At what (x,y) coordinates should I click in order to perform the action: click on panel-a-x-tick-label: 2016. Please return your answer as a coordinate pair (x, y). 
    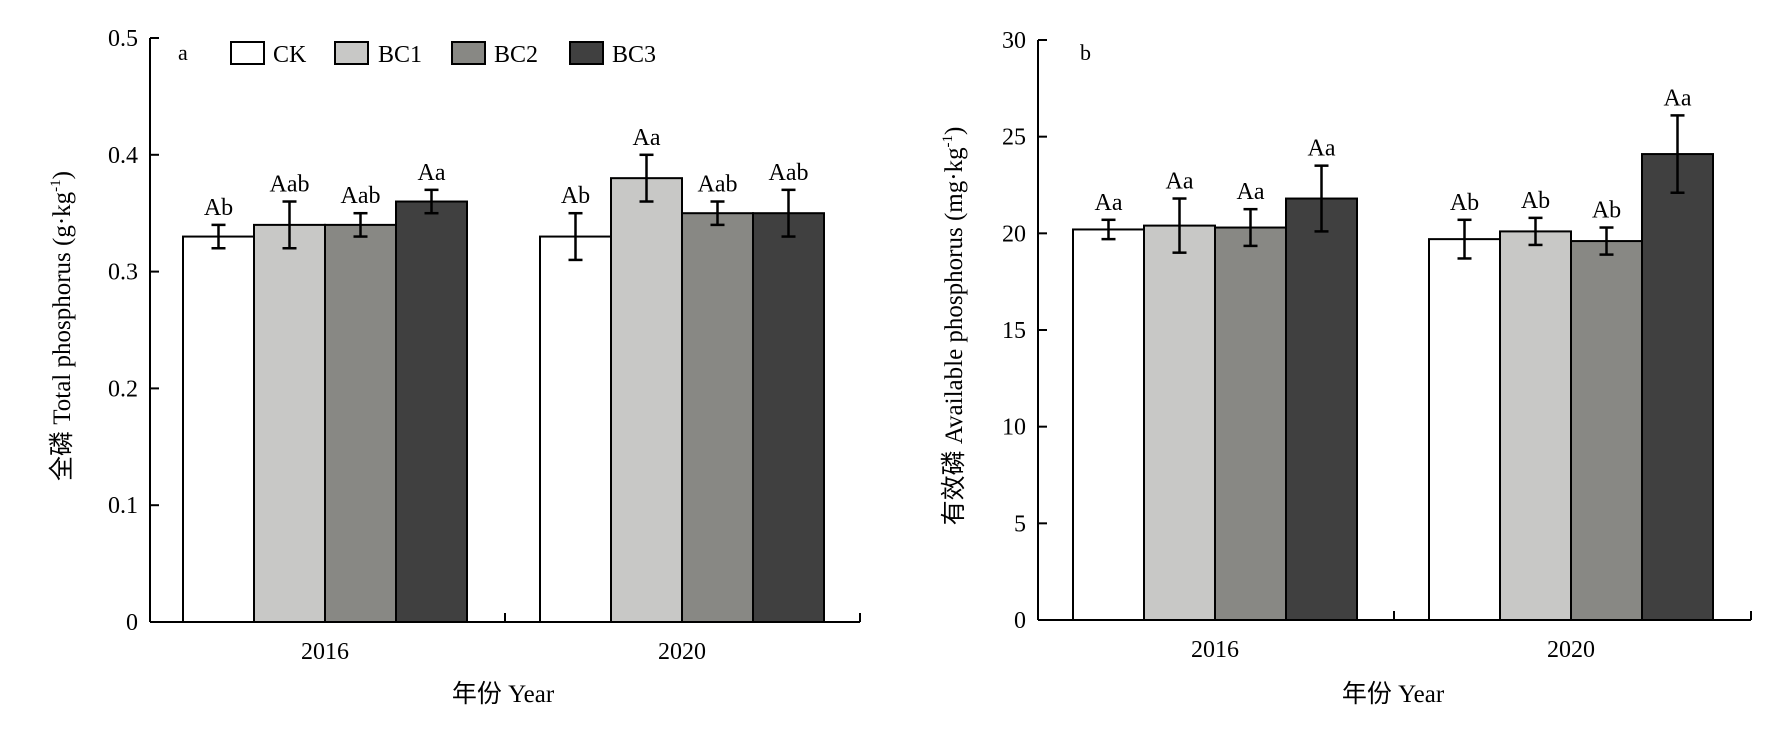
    Looking at the image, I should click on (325, 652).